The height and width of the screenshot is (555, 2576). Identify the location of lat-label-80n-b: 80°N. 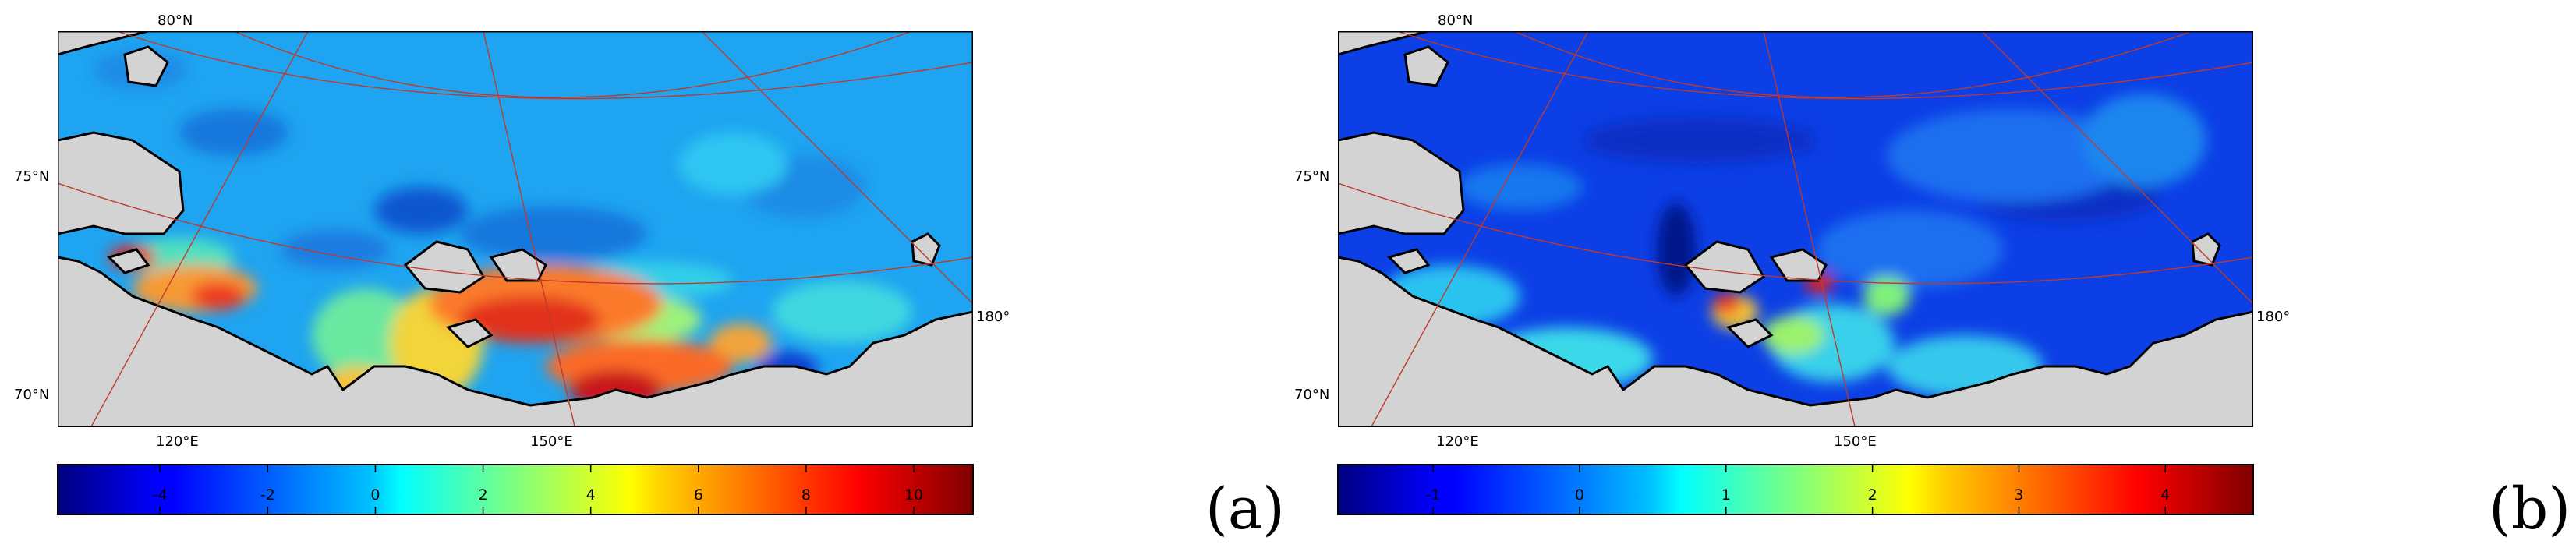
(1455, 20).